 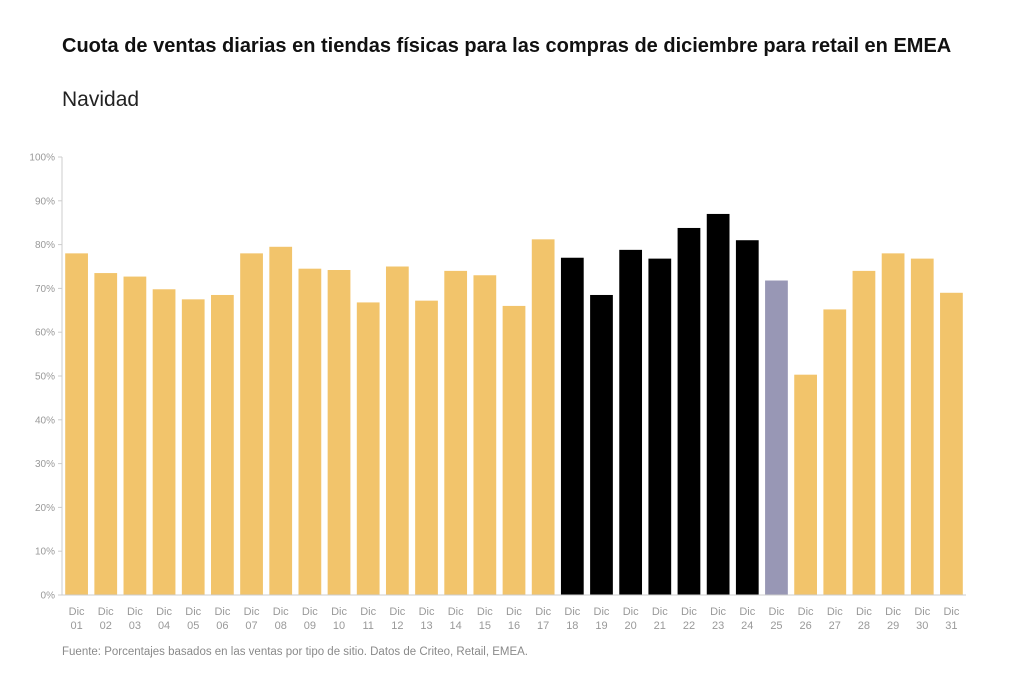 I want to click on x-tick-label: 17, so click(x=543, y=626).